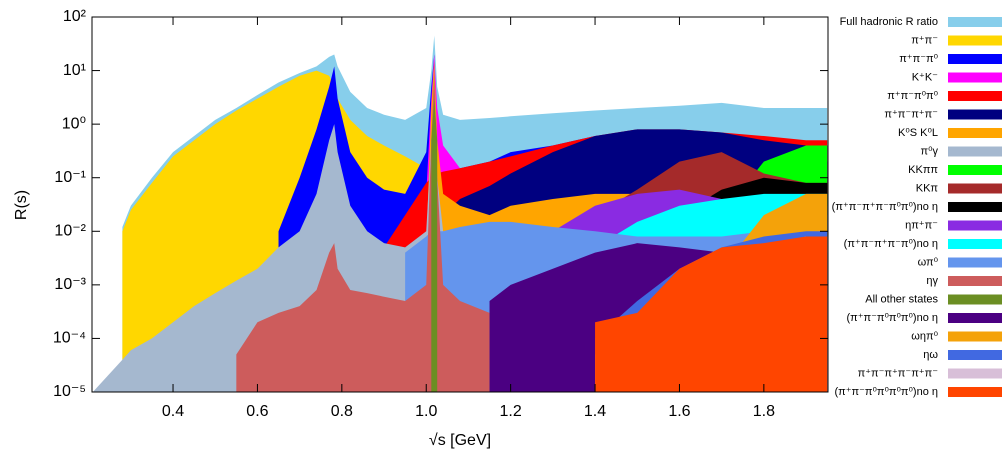 The image size is (1007, 467). I want to click on legend-label: ωπ⁰, so click(928, 262).